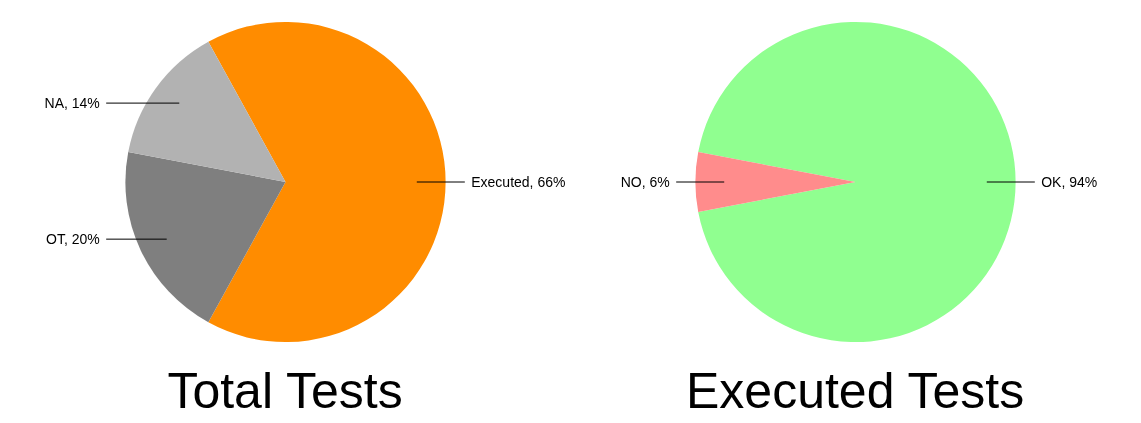 This screenshot has width=1141, height=423. What do you see at coordinates (855, 390) in the screenshot?
I see `text: Executed Tests` at bounding box center [855, 390].